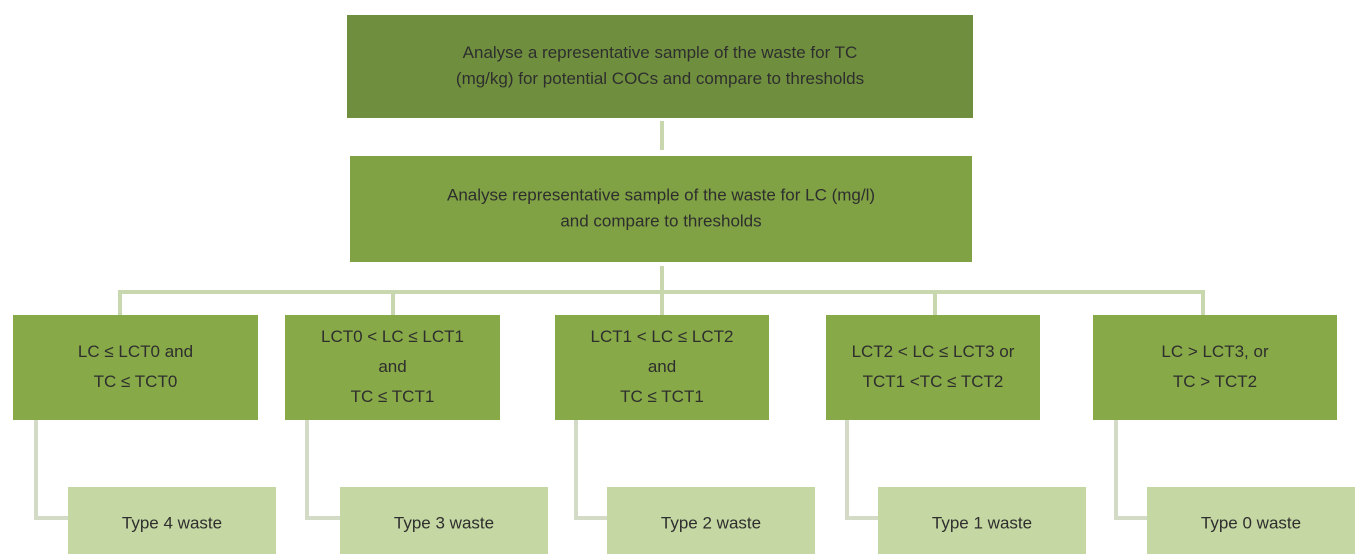 The image size is (1357, 554). Describe the element at coordinates (1215, 381) in the screenshot. I see `condition-box-text: TC > TCT2` at that location.